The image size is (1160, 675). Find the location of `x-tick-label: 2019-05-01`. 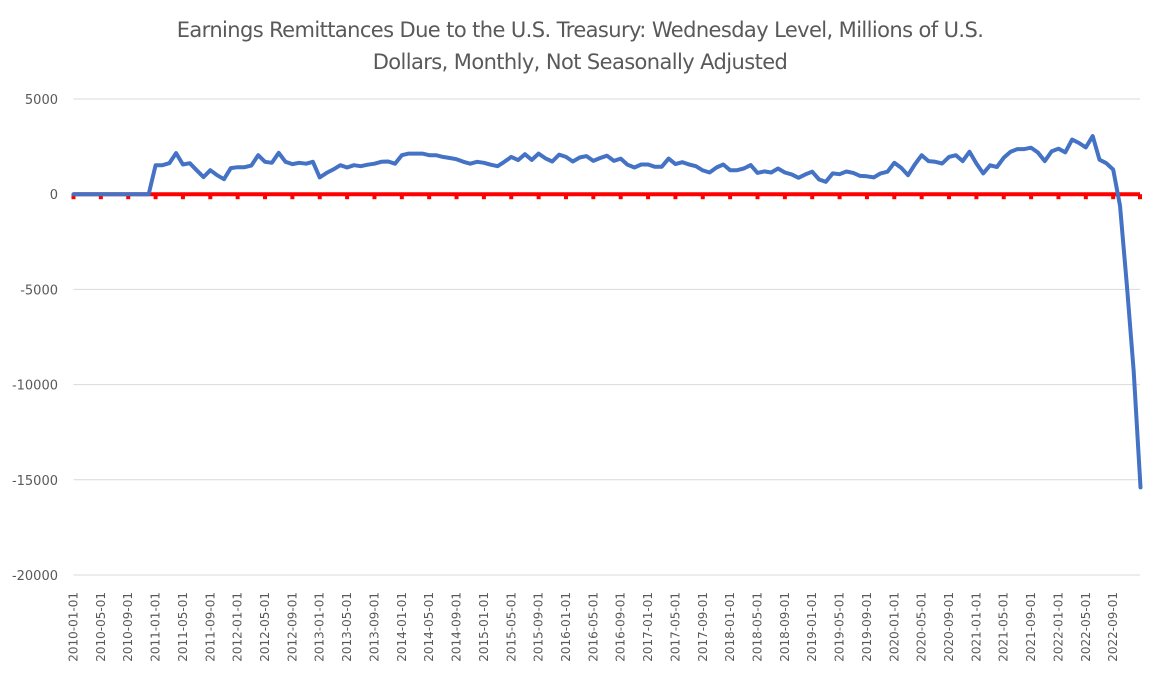

x-tick-label: 2019-05-01 is located at coordinates (840, 627).